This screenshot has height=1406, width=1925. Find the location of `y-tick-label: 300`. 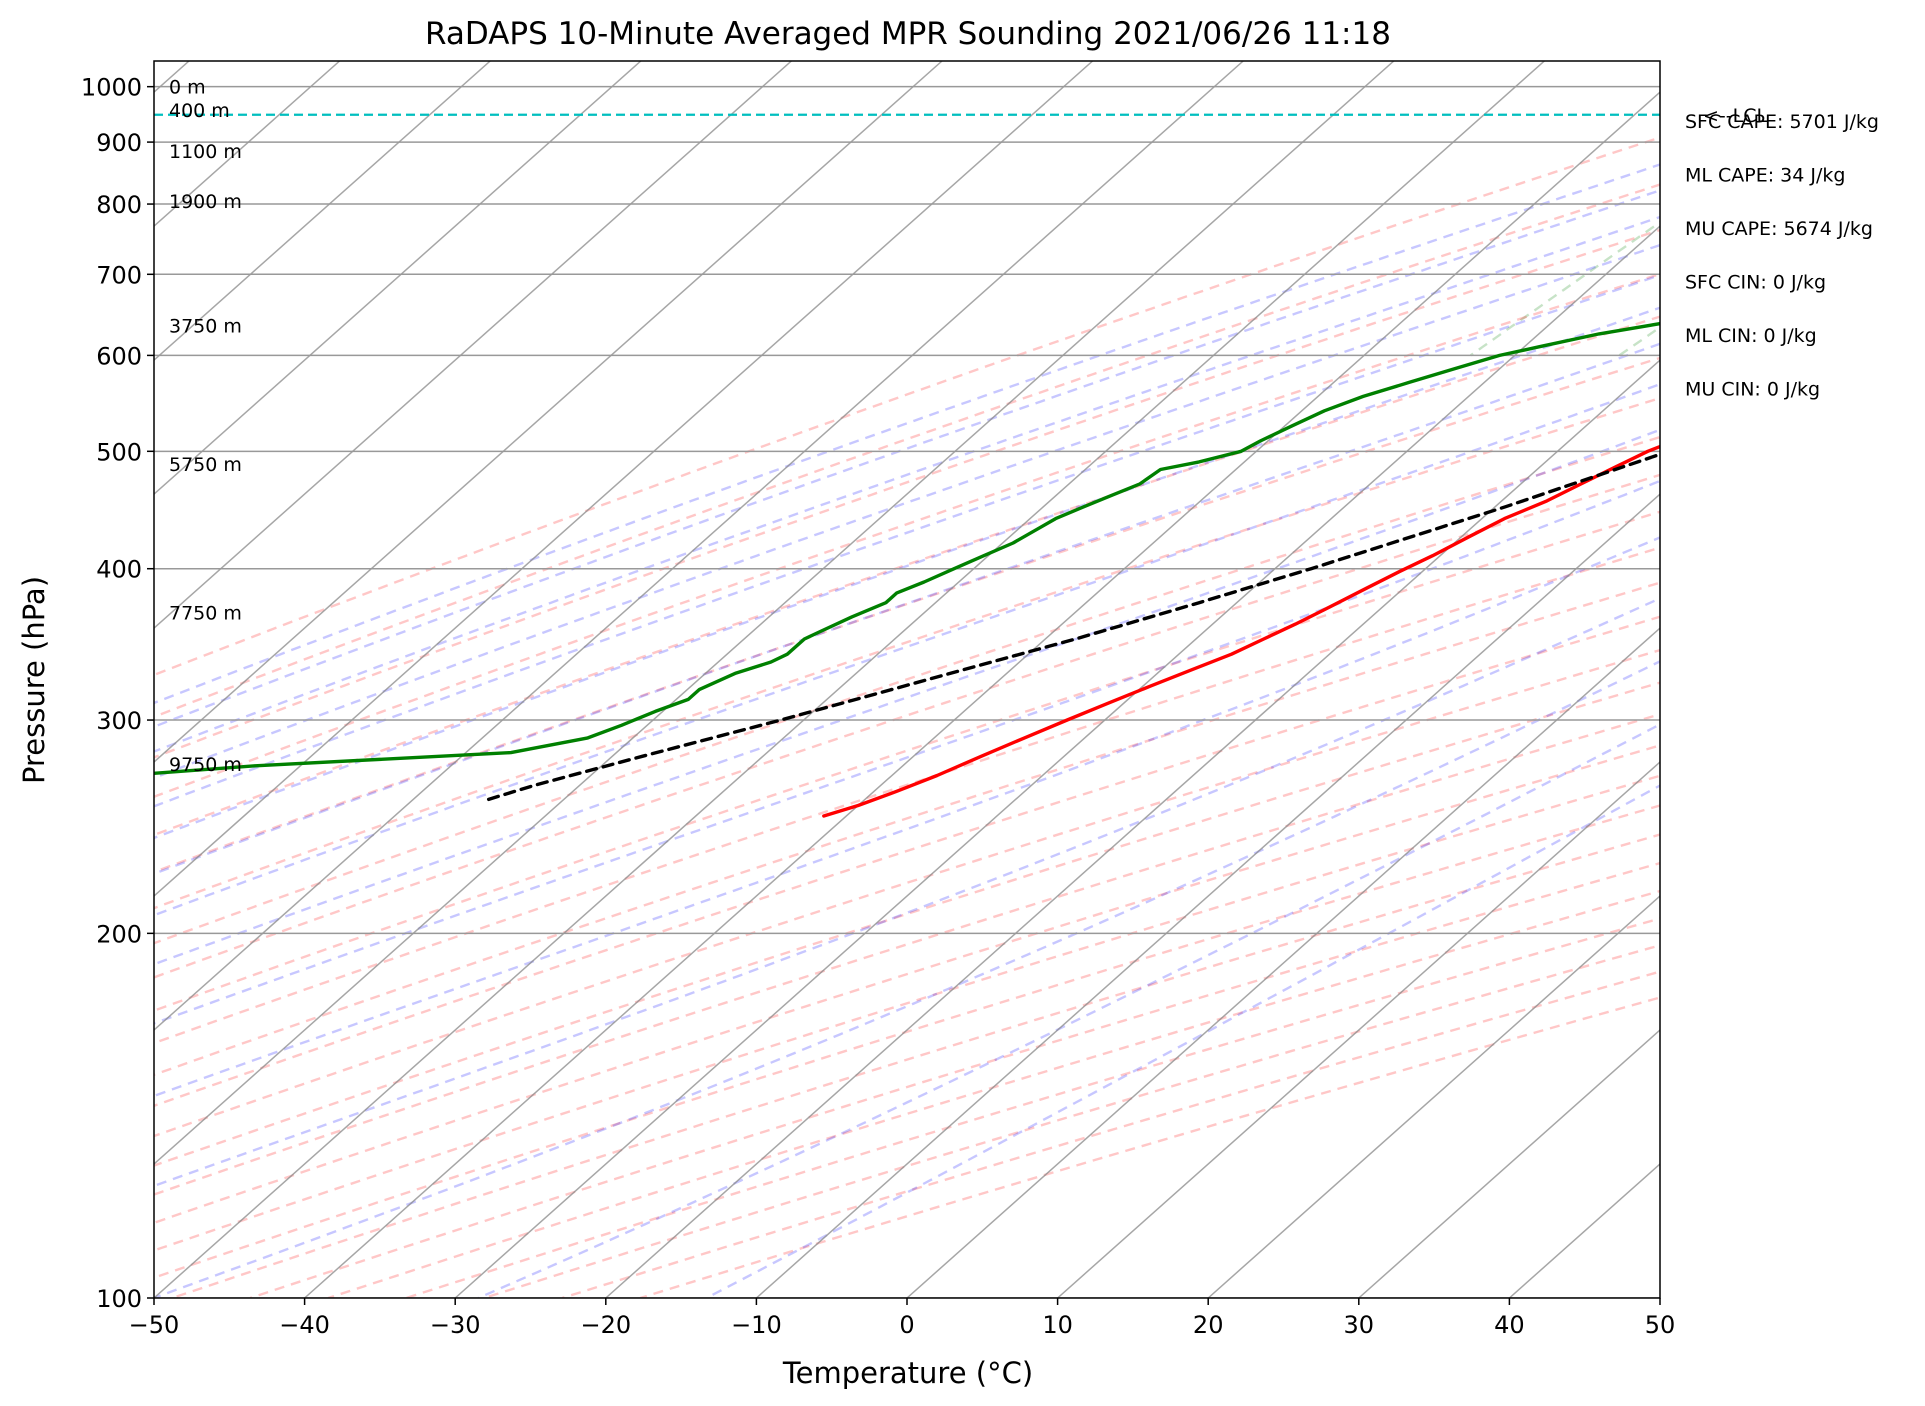

y-tick-label: 300 is located at coordinates (119, 721).